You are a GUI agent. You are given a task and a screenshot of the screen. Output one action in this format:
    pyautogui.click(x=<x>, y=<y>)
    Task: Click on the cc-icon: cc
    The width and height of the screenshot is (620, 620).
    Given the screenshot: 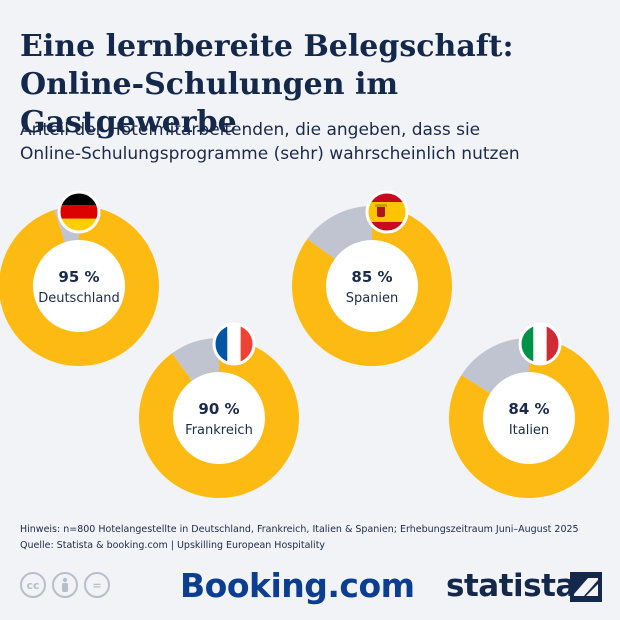 What is the action you would take?
    pyautogui.click(x=33, y=585)
    